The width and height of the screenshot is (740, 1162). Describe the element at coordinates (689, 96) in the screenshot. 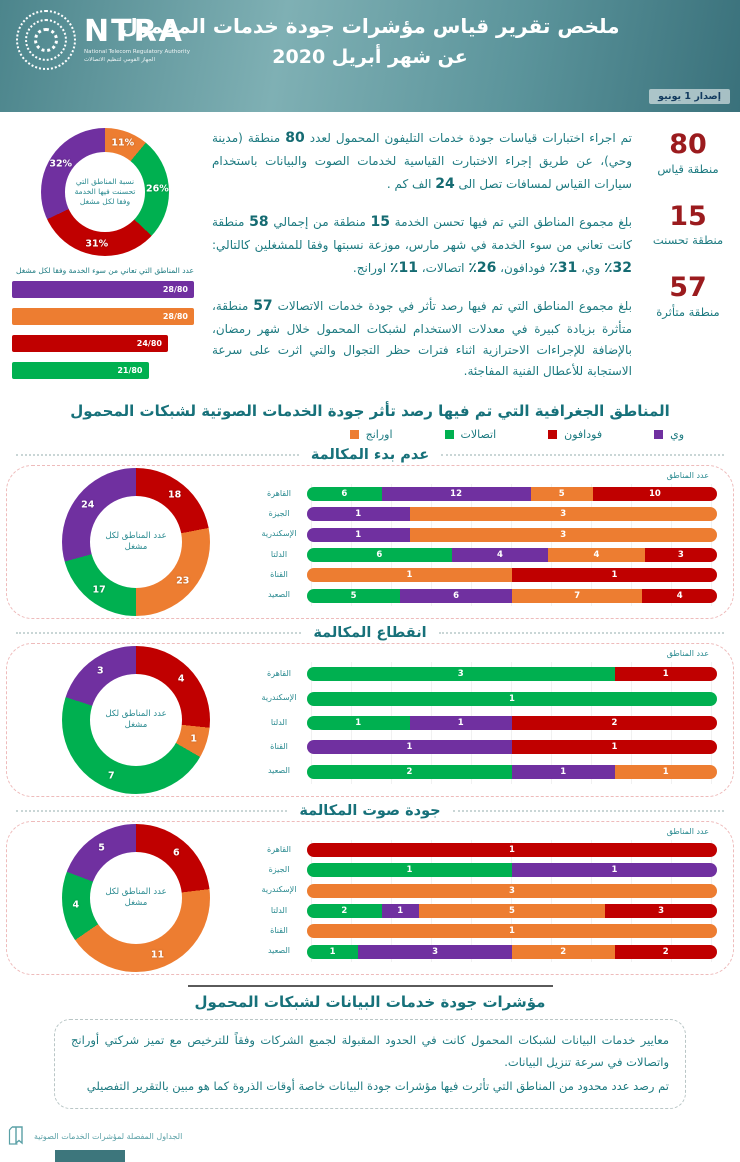

I see `issue-date-badge: إصدار 1 يونيو` at that location.